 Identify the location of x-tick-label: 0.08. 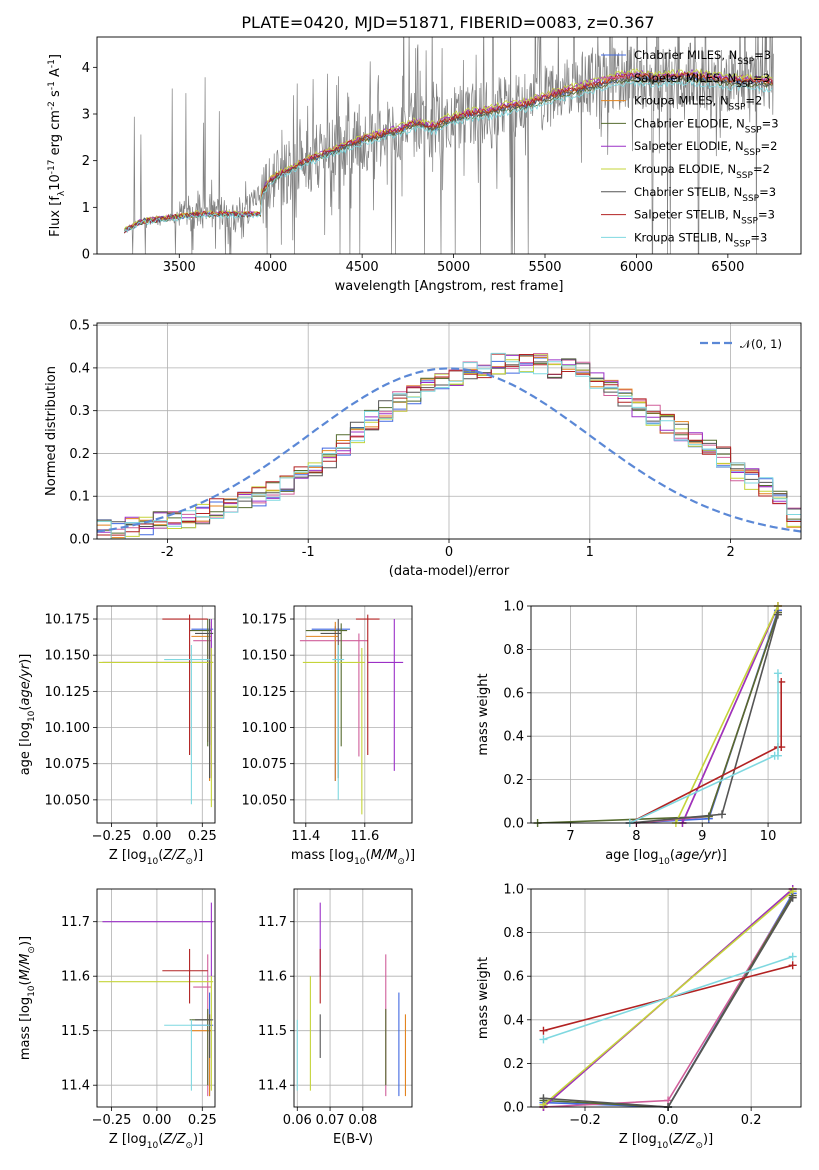
(362, 1120).